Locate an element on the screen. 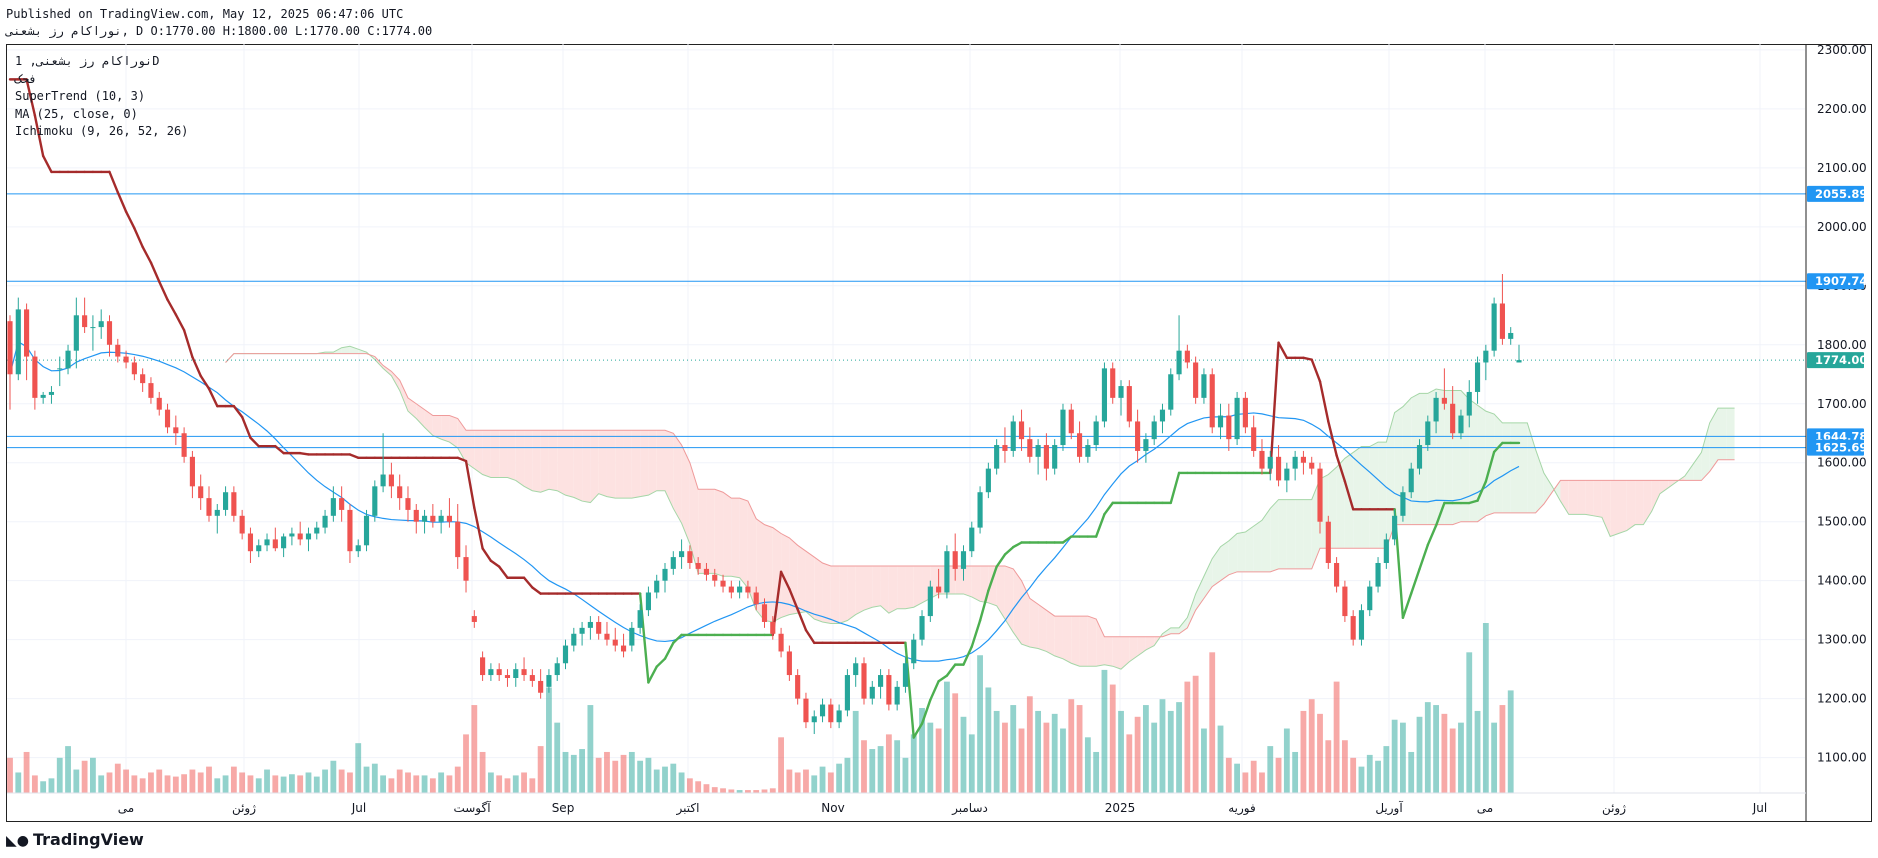 Image resolution: width=1878 pixels, height=858 pixels. legend-ichimoku: Ichimoku (9, 26, 52, 26) is located at coordinates (102, 131).